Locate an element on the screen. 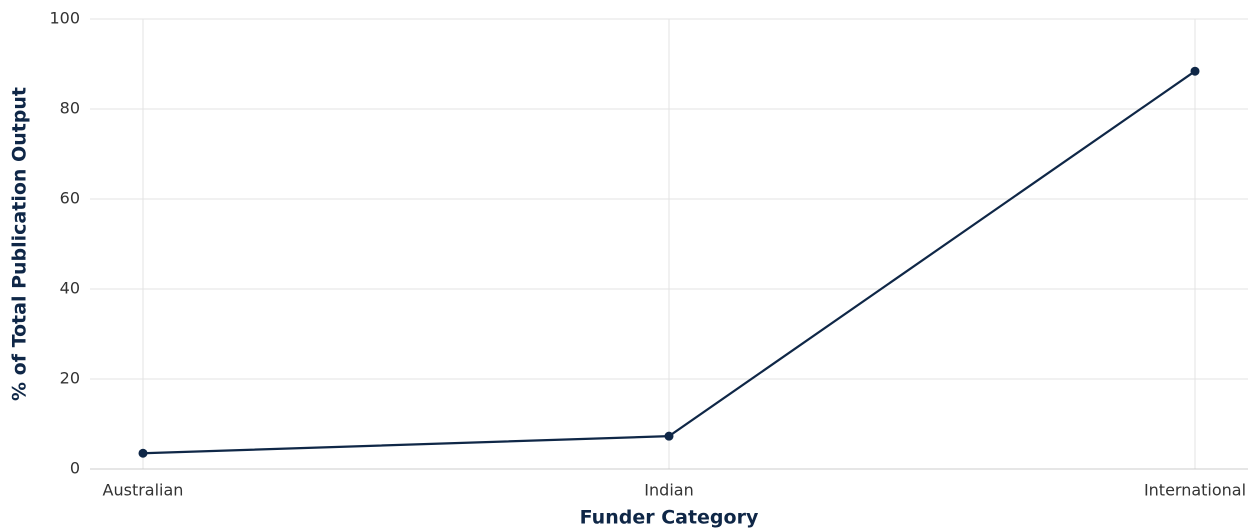  x-tick-label: Indian is located at coordinates (668, 490).